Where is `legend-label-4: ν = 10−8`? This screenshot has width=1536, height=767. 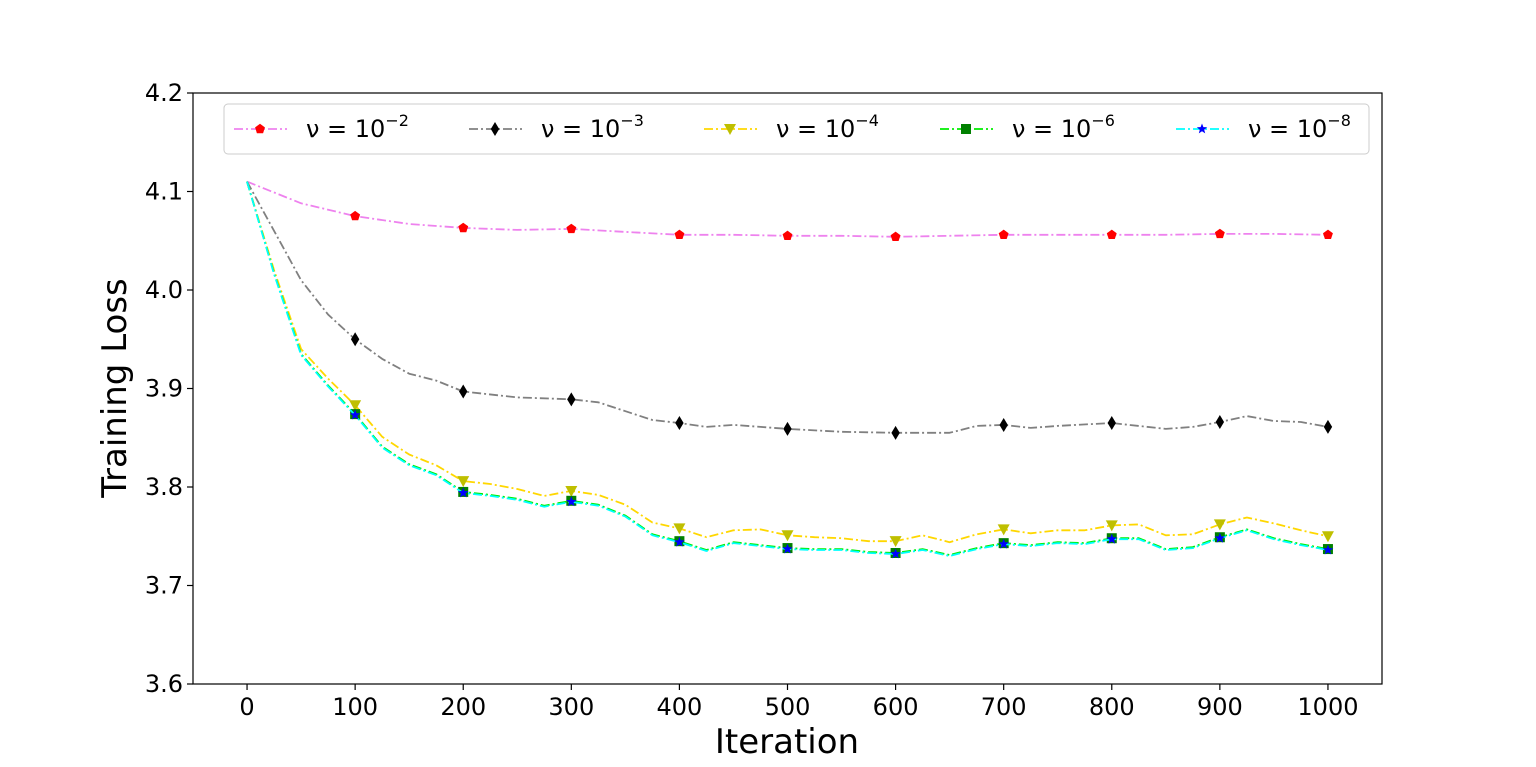 legend-label-4: ν = 10−8 is located at coordinates (1299, 127).